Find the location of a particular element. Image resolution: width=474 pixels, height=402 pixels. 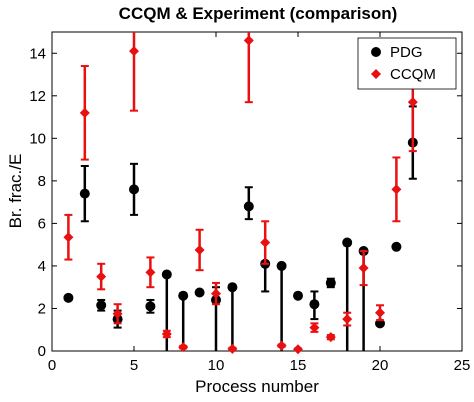

legend: PDG CCQM is located at coordinates (407, 63).